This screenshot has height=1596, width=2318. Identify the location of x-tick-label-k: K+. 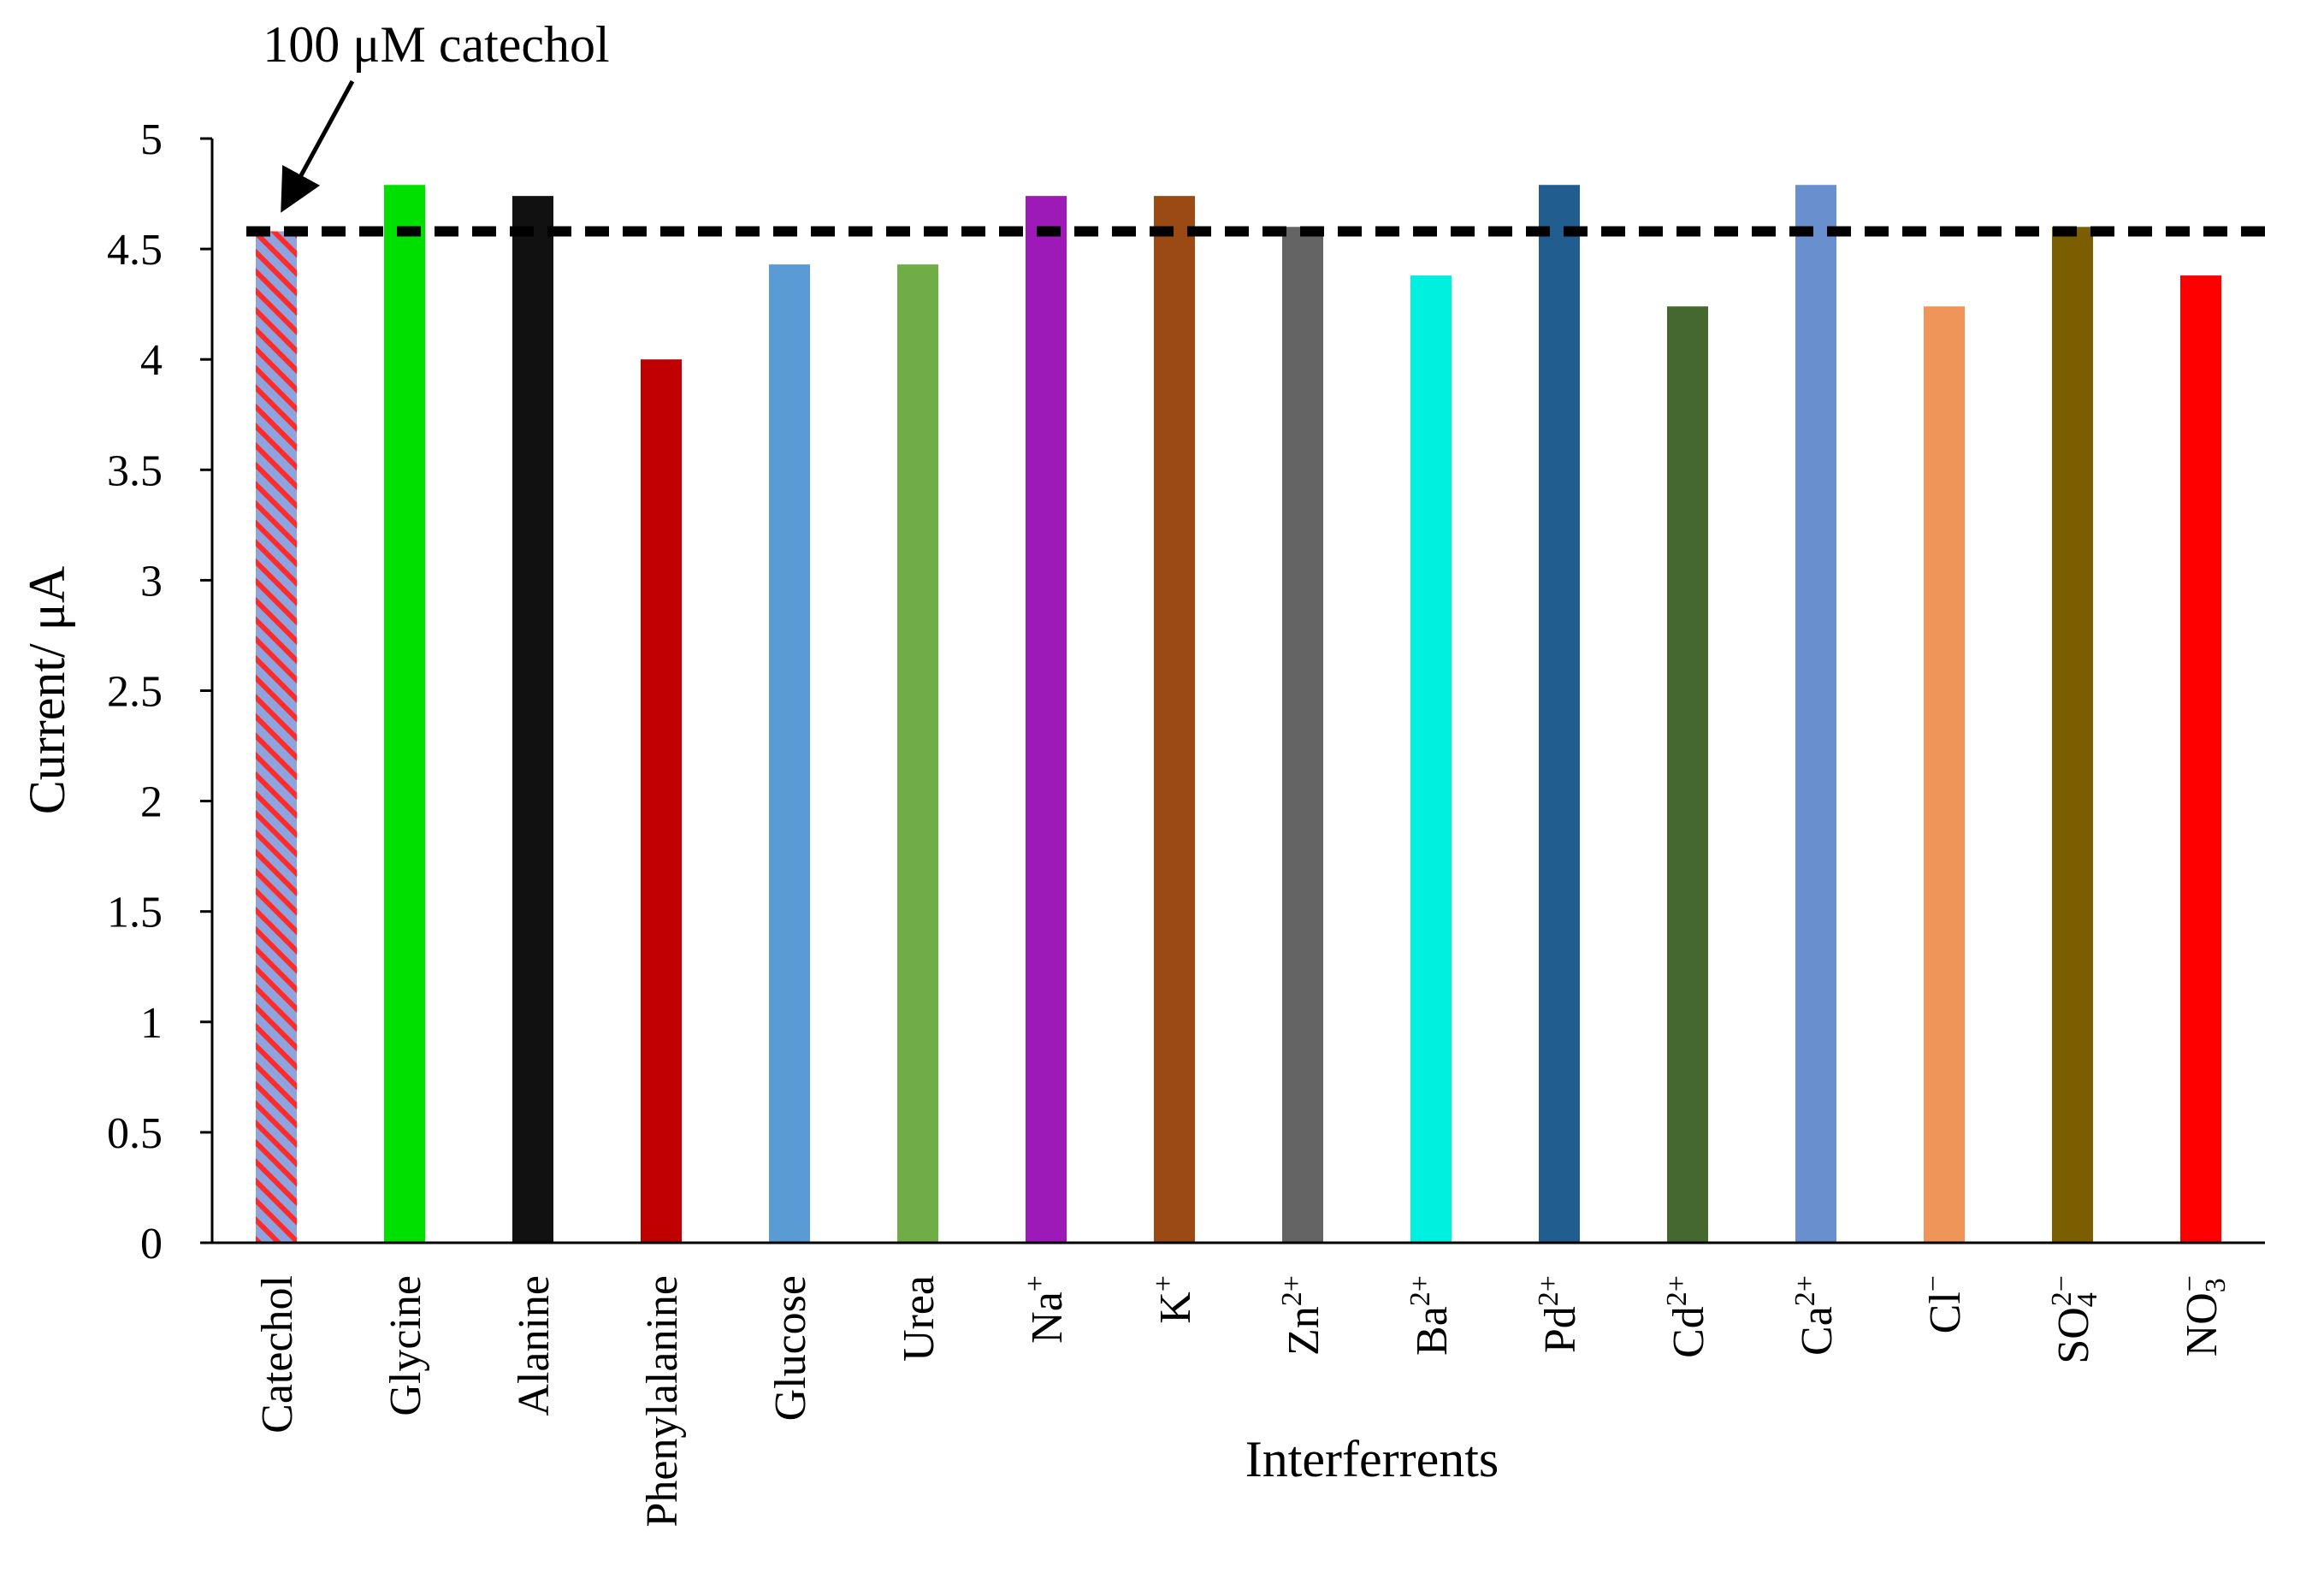
(1174, 1299).